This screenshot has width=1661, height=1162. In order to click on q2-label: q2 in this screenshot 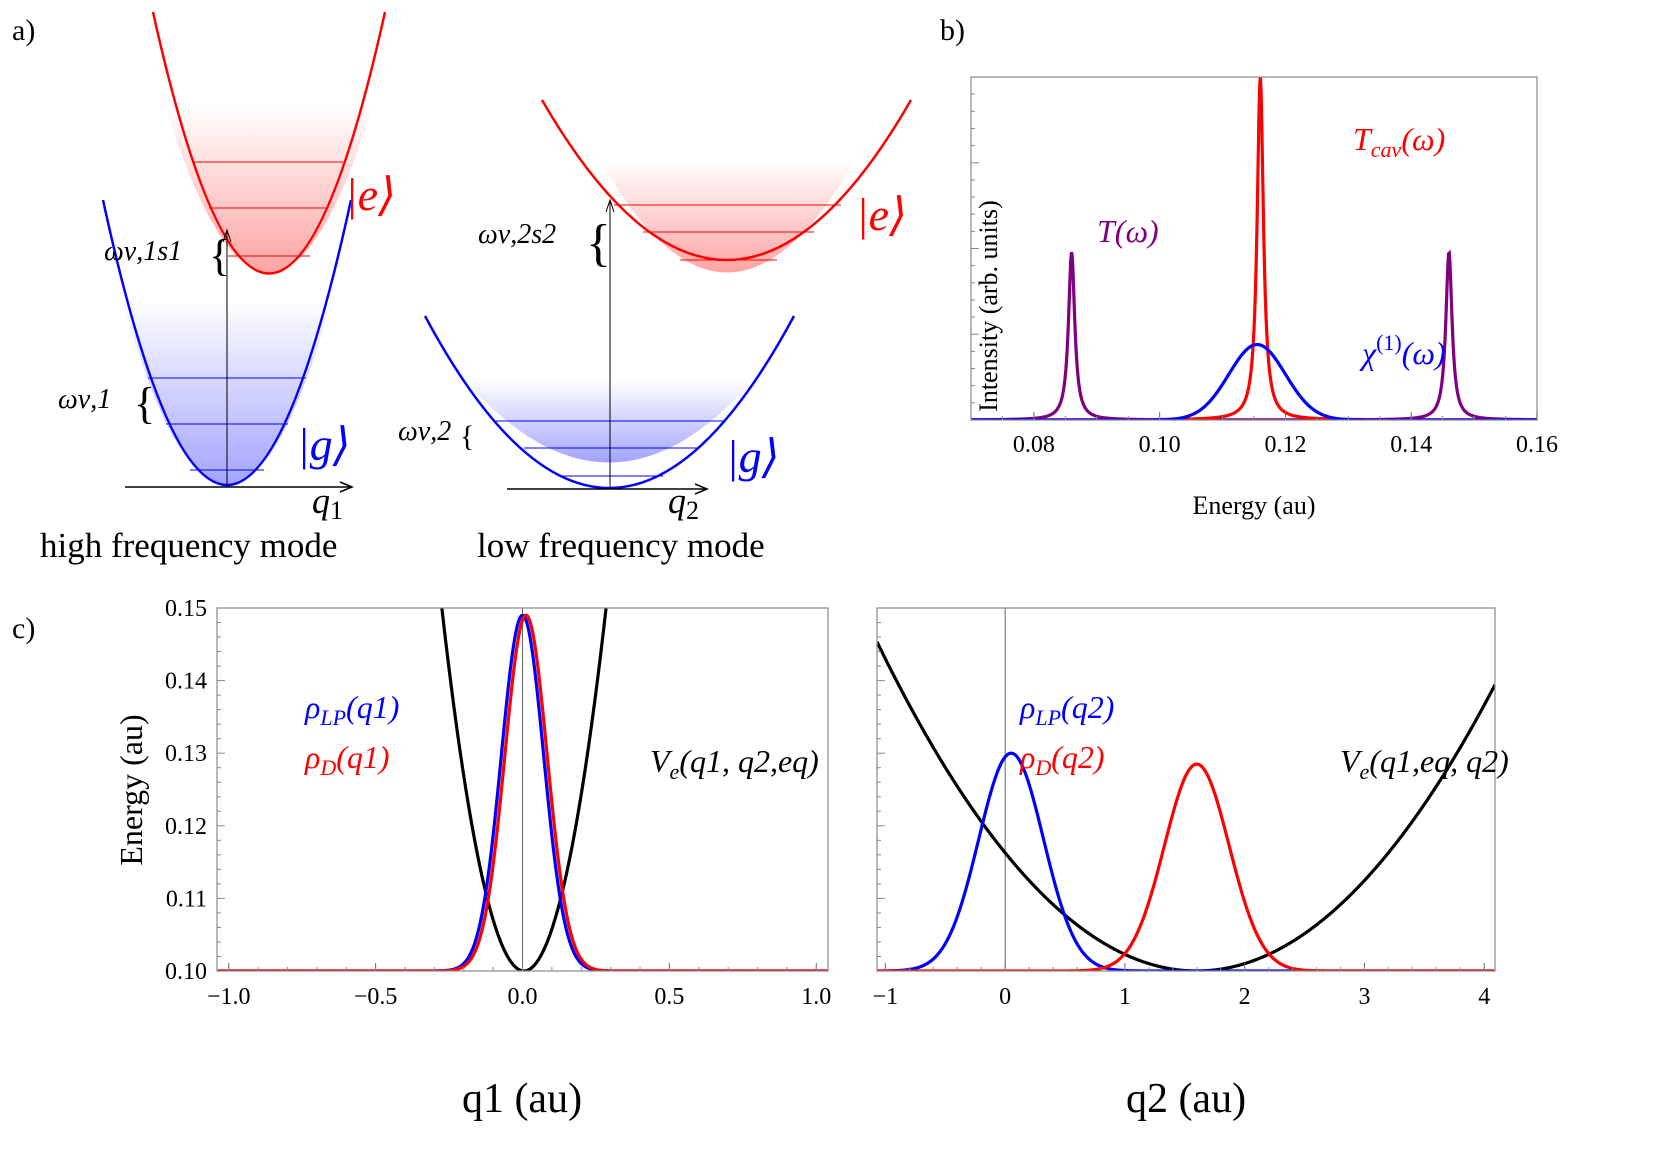, I will do `click(683, 503)`.